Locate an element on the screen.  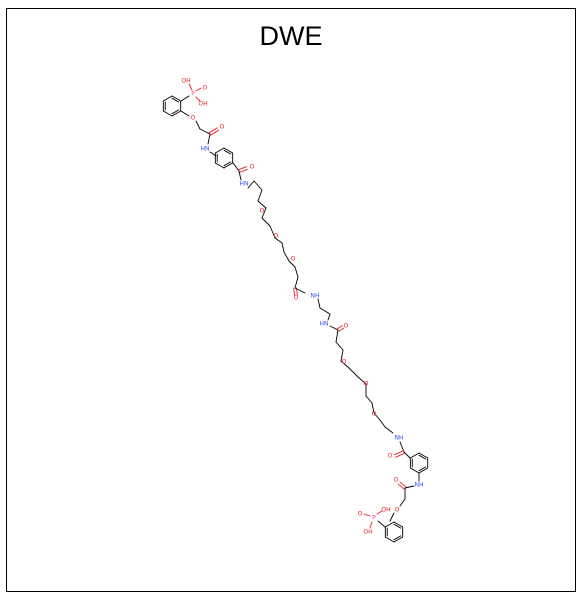
phosphorus-atom-bottom: P is located at coordinates (374, 518).